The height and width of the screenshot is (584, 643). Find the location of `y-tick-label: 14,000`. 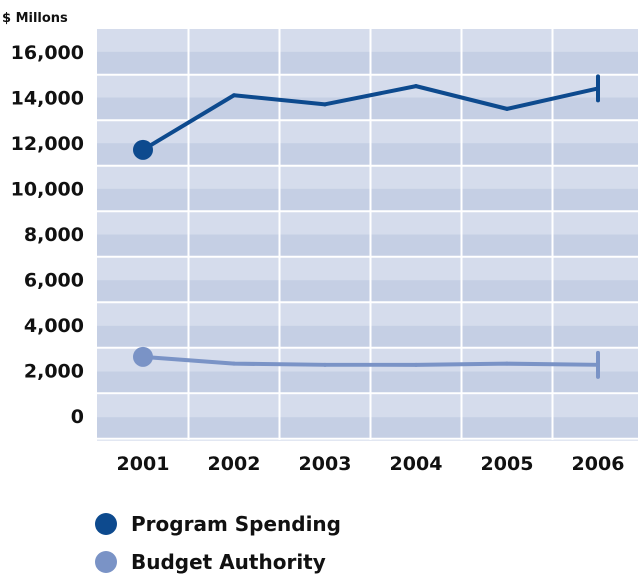

y-tick-label: 14,000 is located at coordinates (47, 99).